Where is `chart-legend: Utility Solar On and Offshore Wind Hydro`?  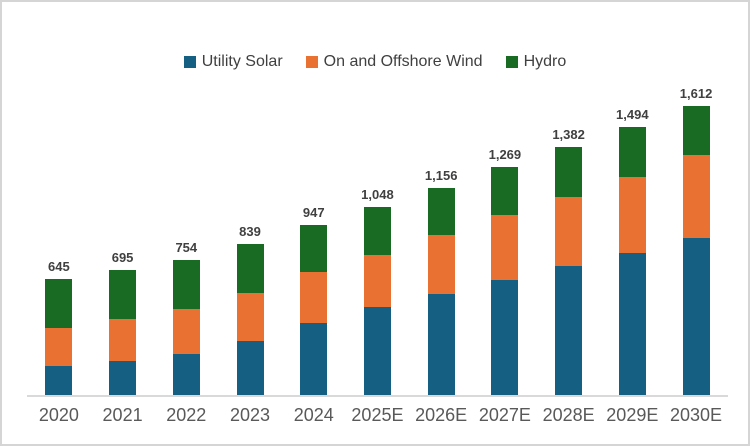
chart-legend: Utility Solar On and Offshore Wind Hydro is located at coordinates (375, 62).